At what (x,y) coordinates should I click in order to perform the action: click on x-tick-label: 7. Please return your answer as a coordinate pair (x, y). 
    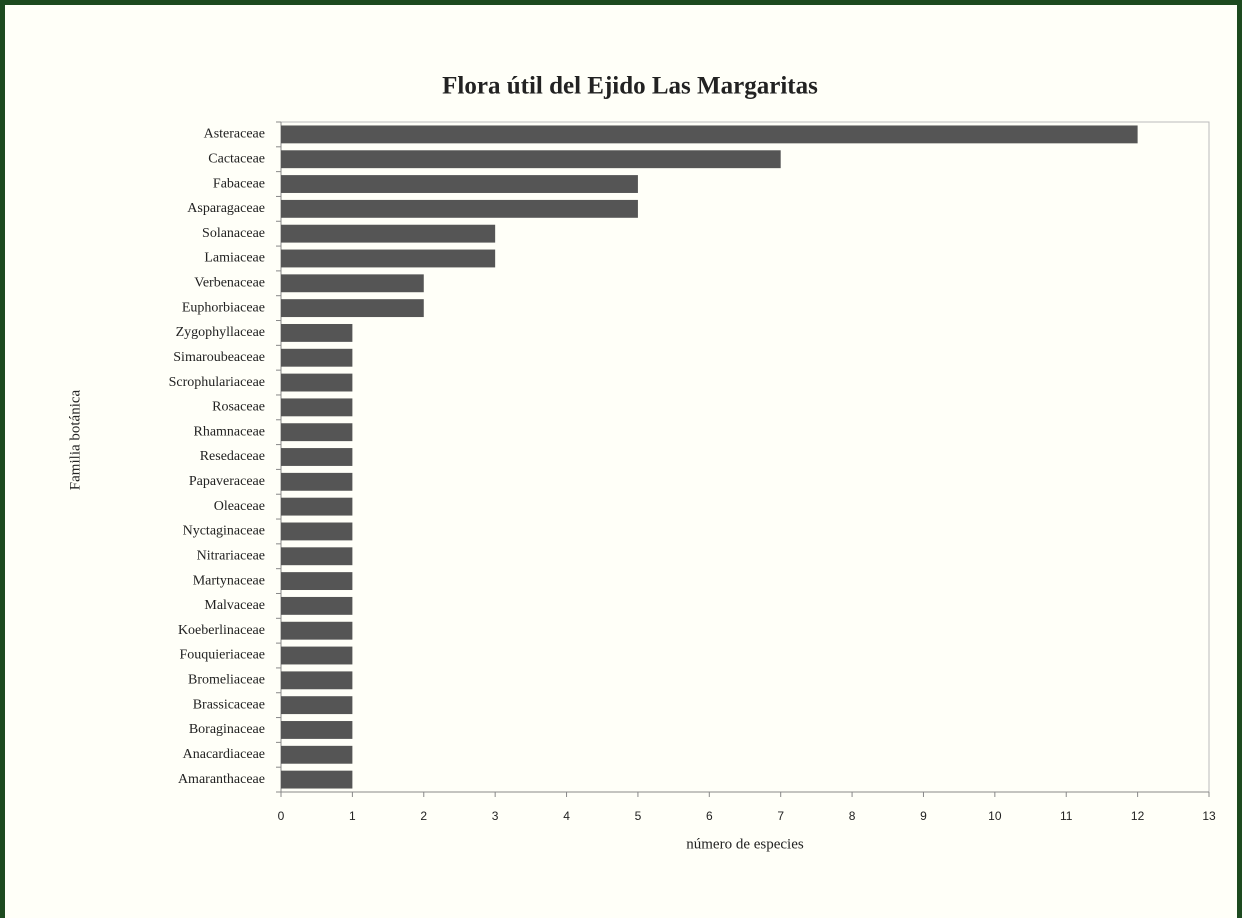
    Looking at the image, I should click on (780, 816).